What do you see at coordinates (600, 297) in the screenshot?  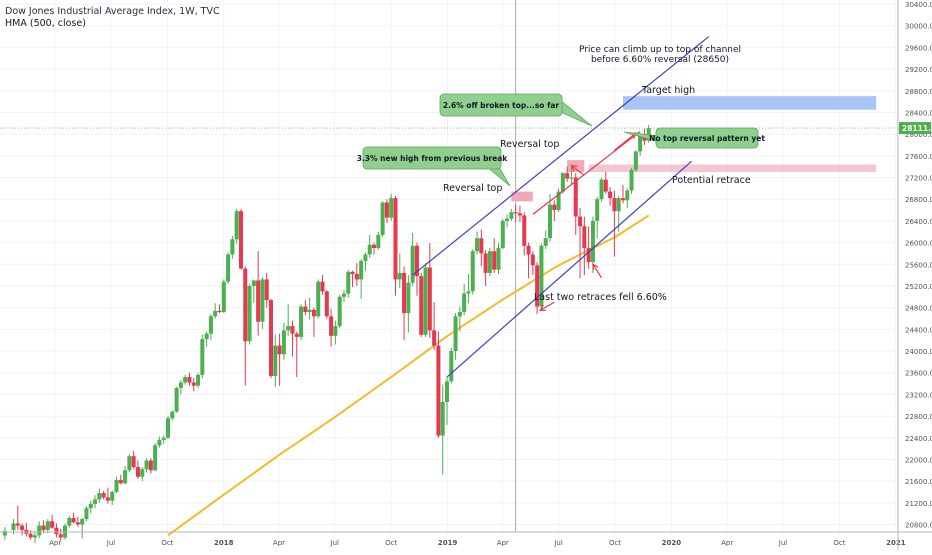 I see `annotation-last-two-retraces: Last two retraces fell 6.60%` at bounding box center [600, 297].